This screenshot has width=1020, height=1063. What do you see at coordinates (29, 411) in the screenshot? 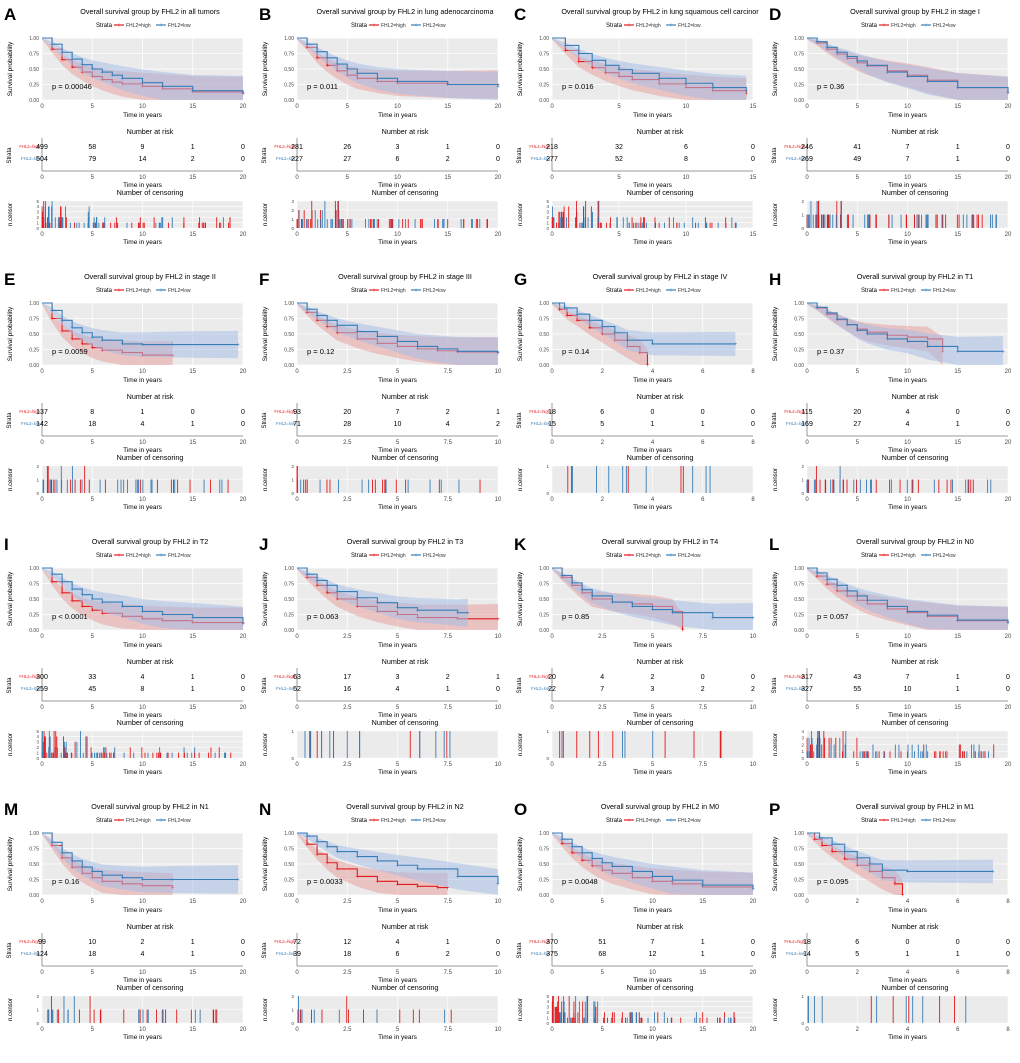
I see `risk-row-label-high: FHL2=high` at bounding box center [29, 411].